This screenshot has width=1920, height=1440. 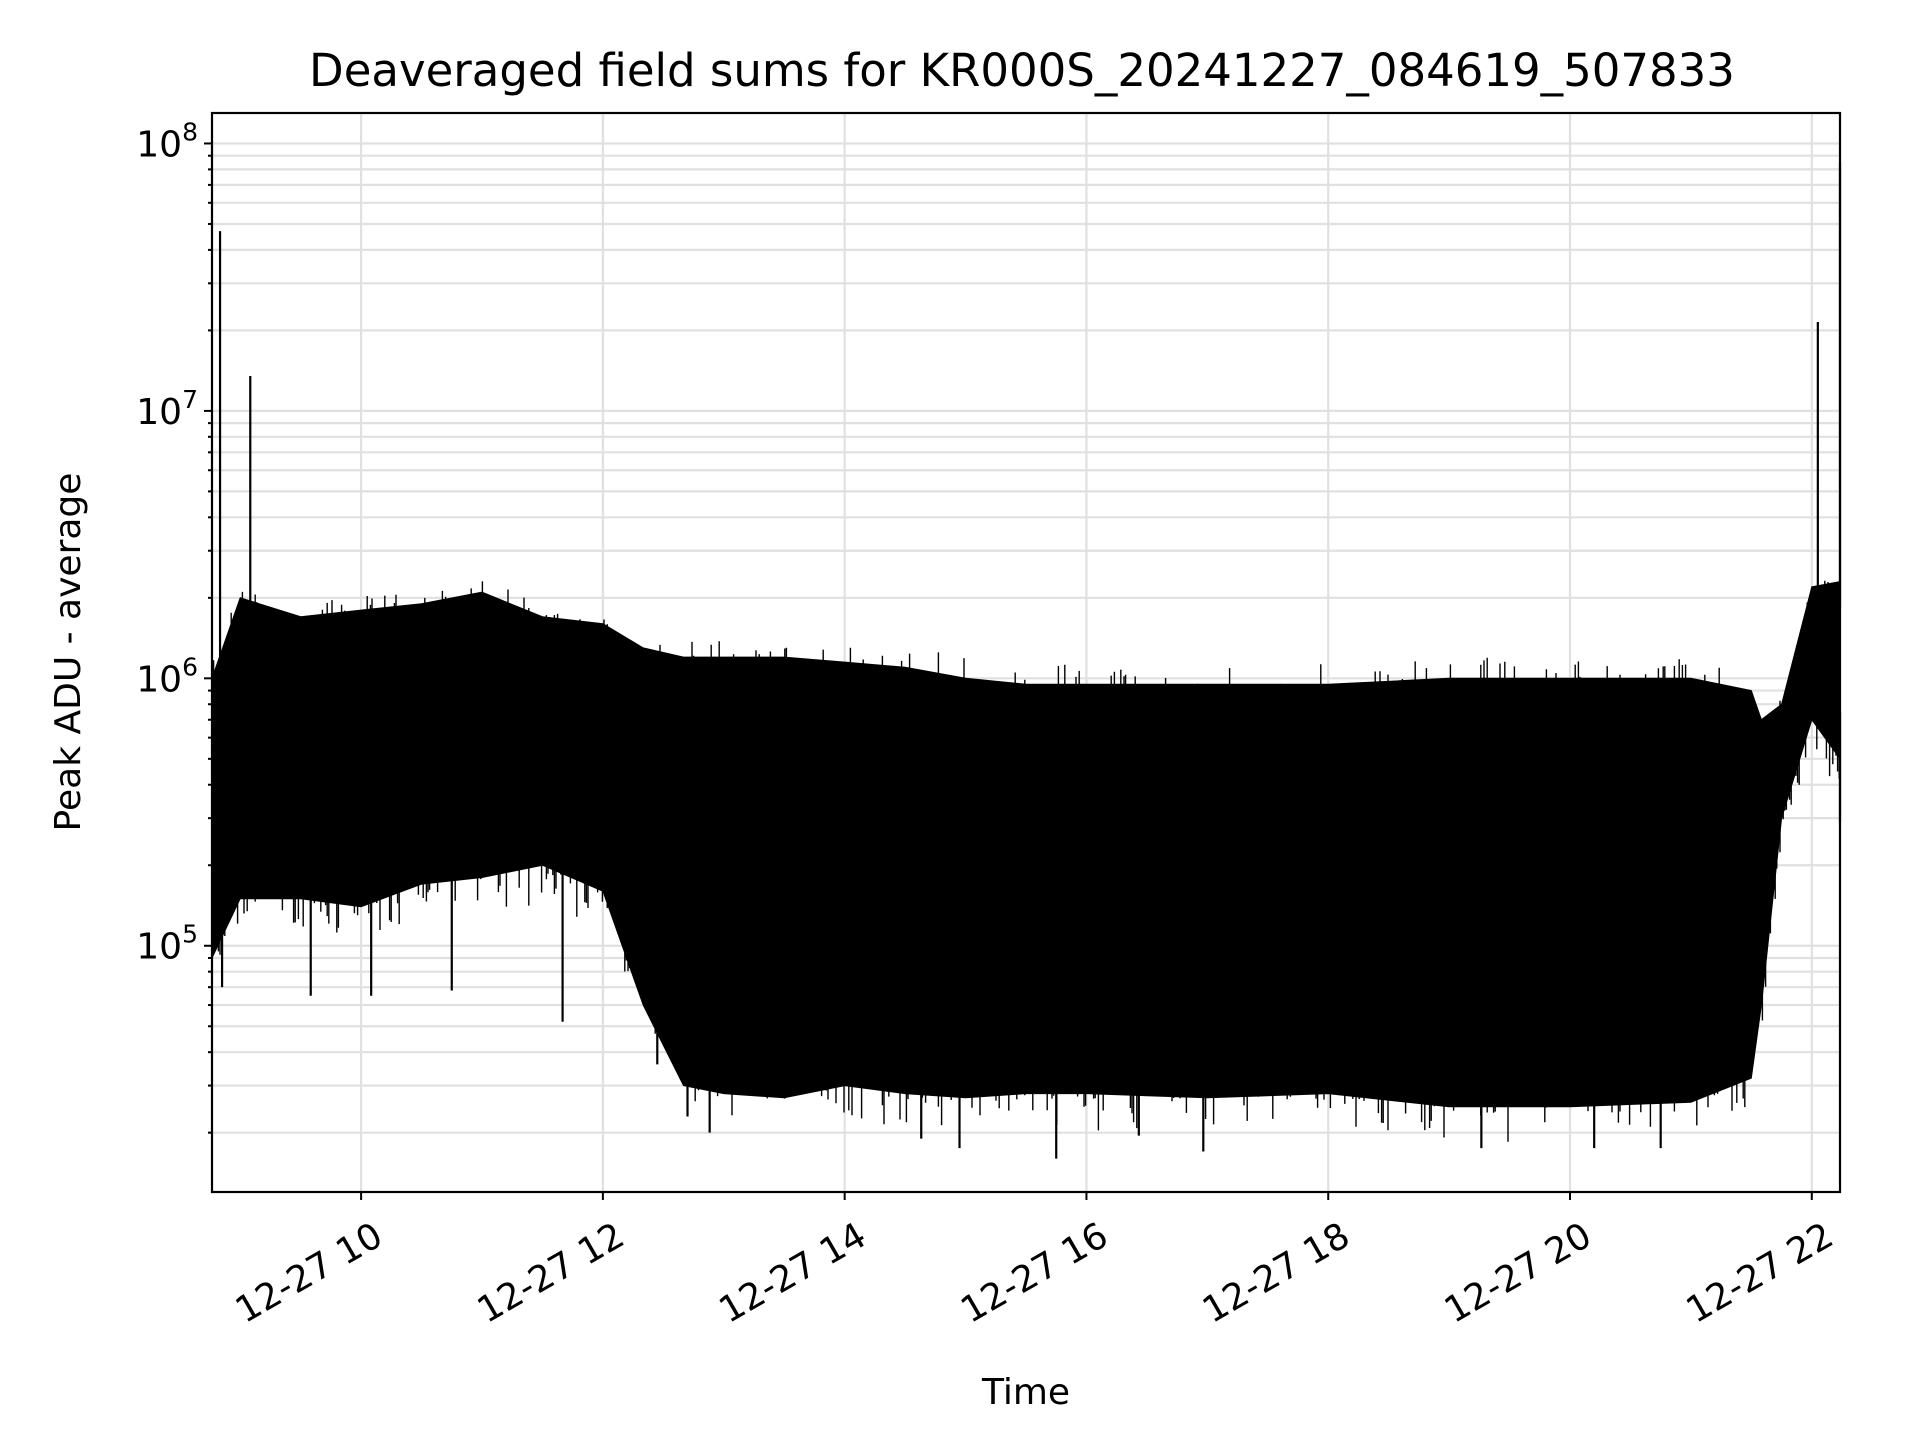 I want to click on x-axis-ticks, so click(x=1086, y=1196).